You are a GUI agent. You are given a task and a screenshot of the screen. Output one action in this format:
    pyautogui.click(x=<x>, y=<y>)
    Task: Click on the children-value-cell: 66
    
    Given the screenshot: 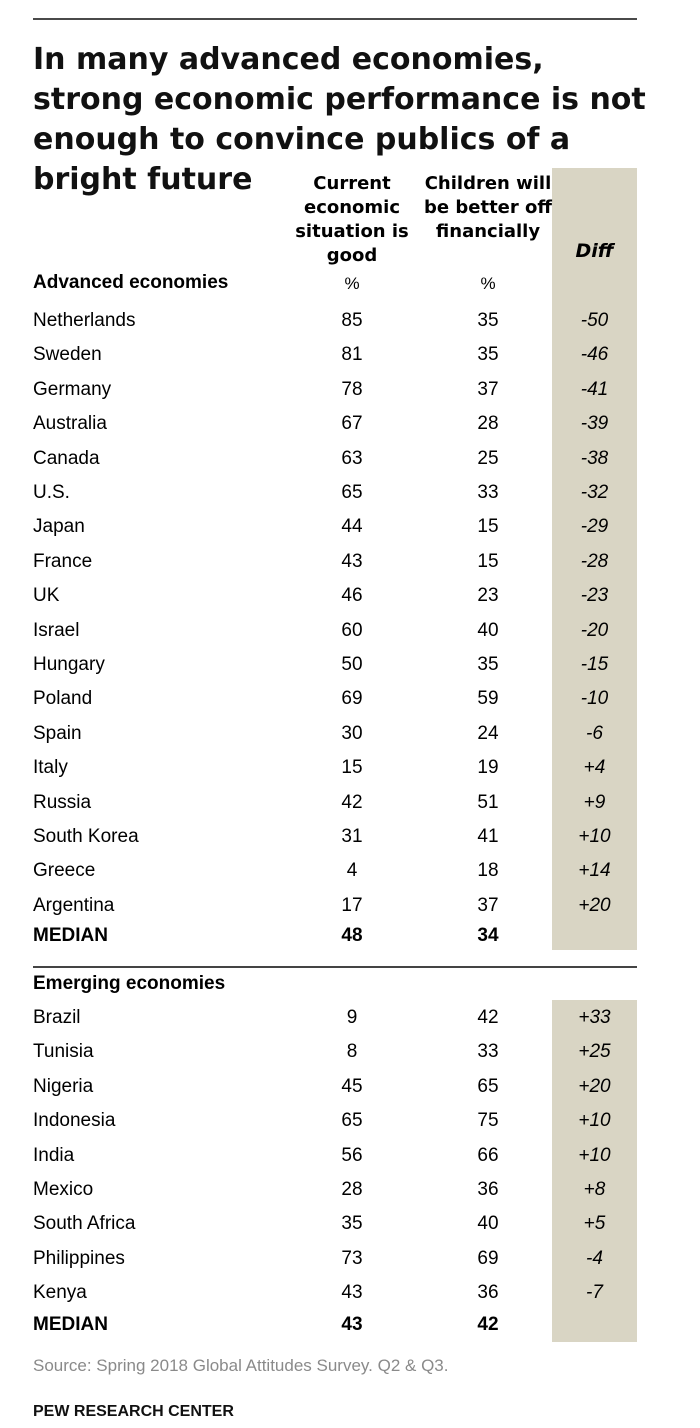 What is the action you would take?
    pyautogui.click(x=488, y=1155)
    